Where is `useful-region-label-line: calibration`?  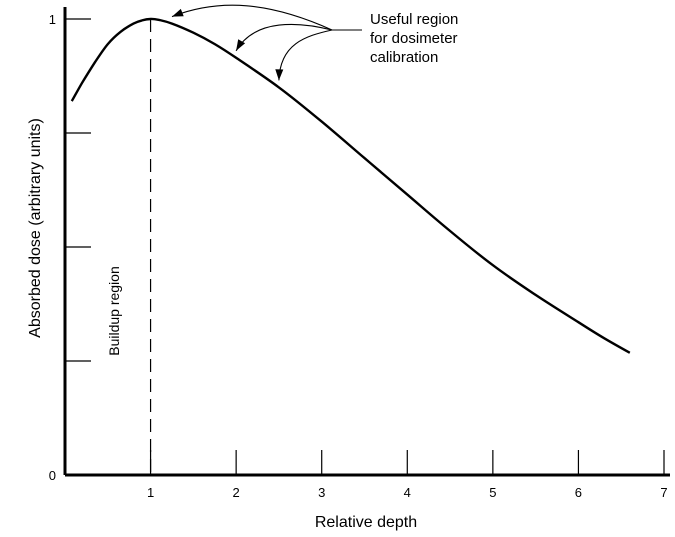 useful-region-label-line: calibration is located at coordinates (404, 57).